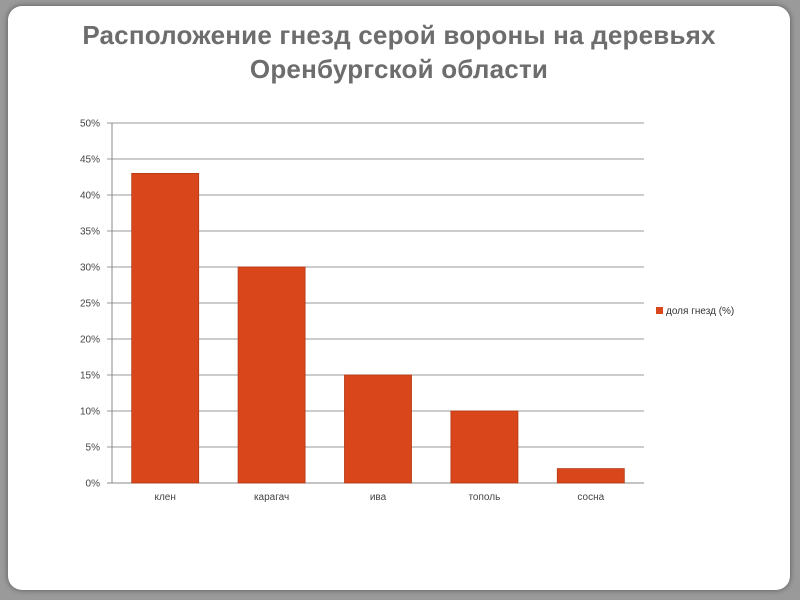  Describe the element at coordinates (90, 196) in the screenshot. I see `y-tick-label: 40%` at that location.